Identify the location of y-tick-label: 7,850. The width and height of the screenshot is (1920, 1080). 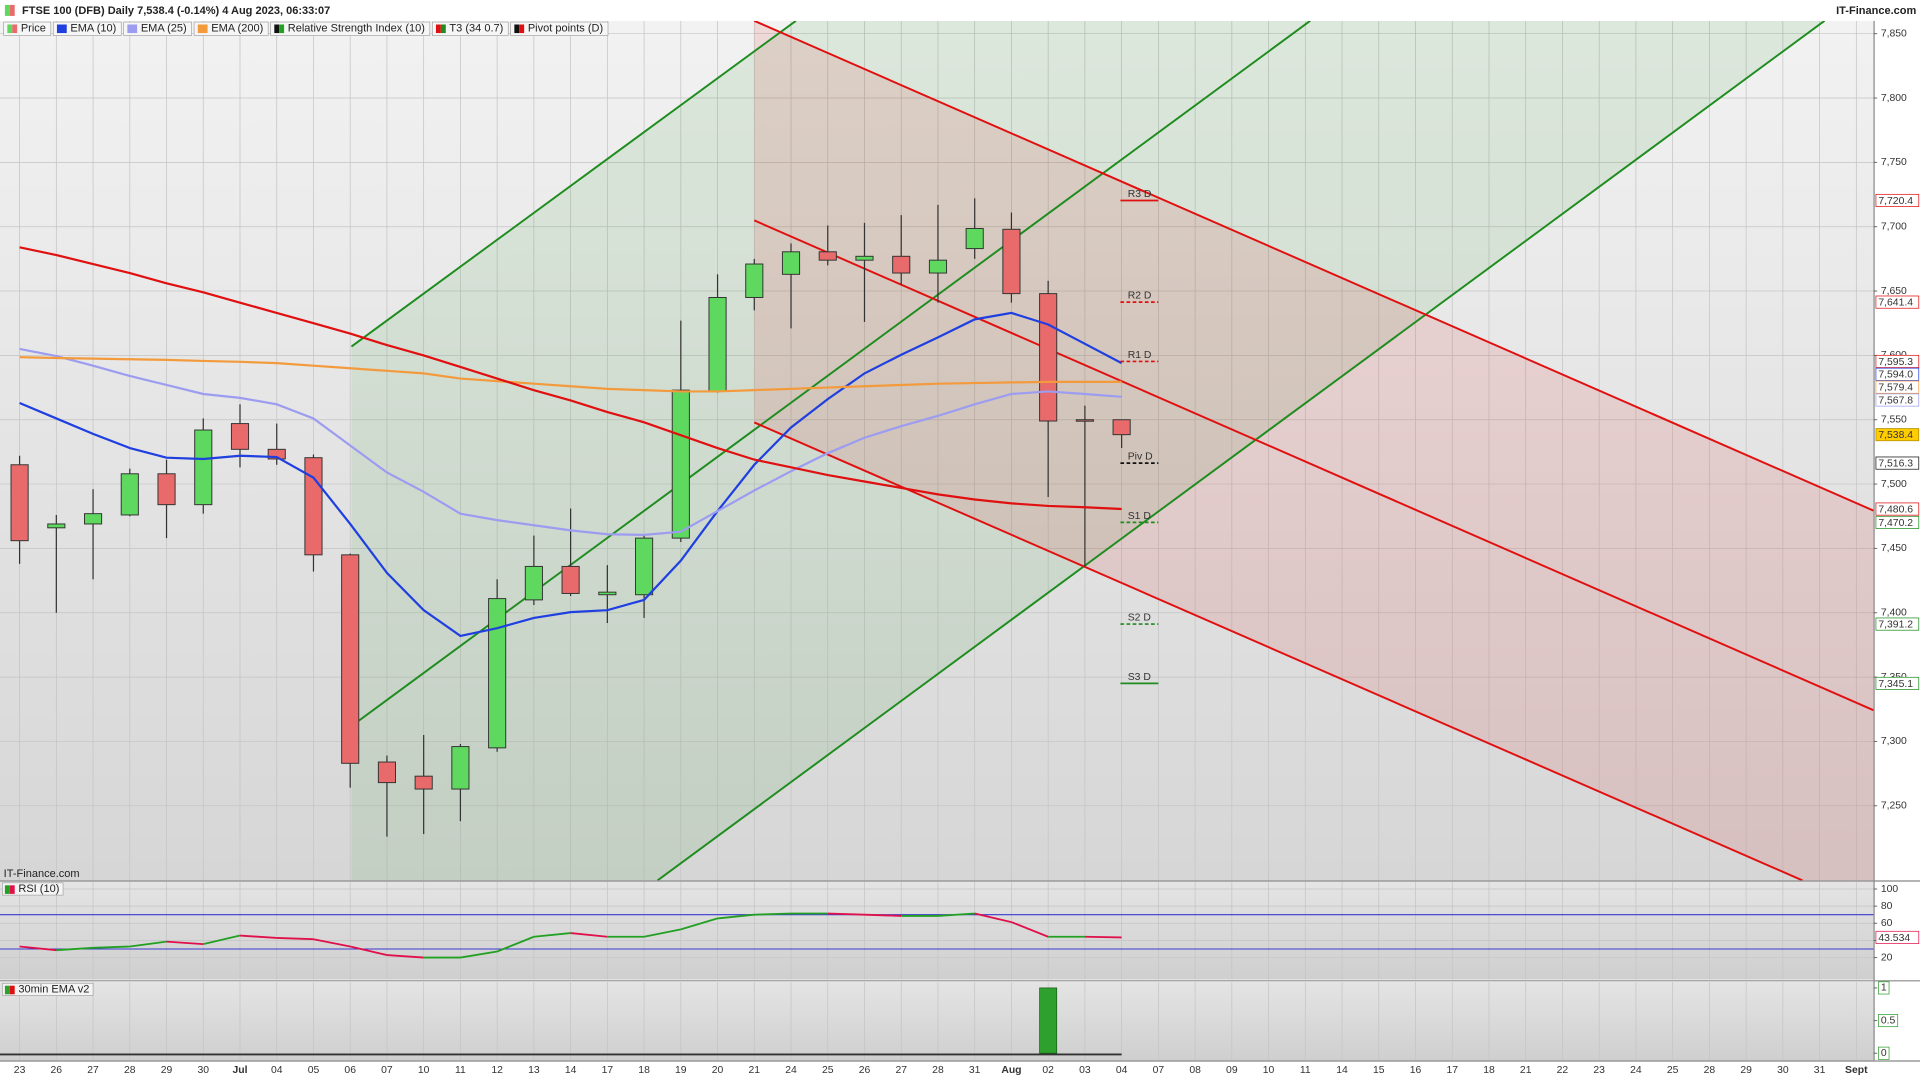
(1894, 33).